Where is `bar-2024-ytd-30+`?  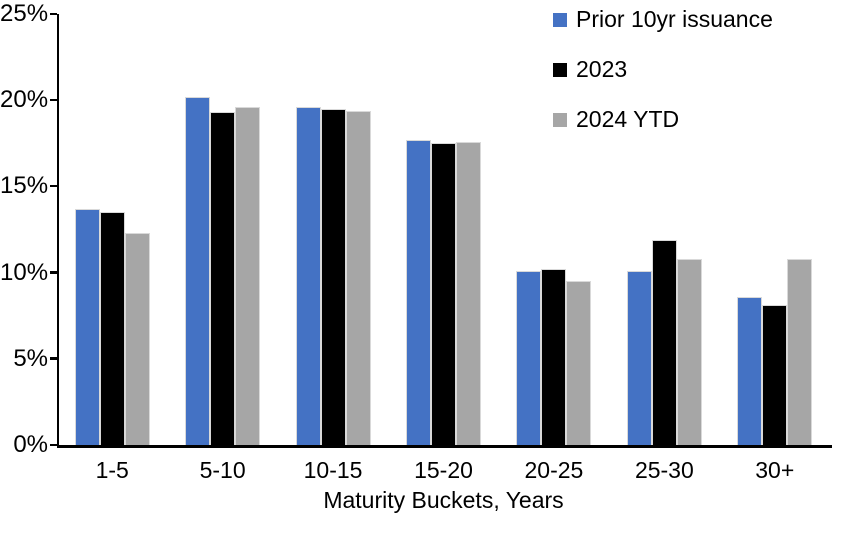
bar-2024-ytd-30+ is located at coordinates (800, 351).